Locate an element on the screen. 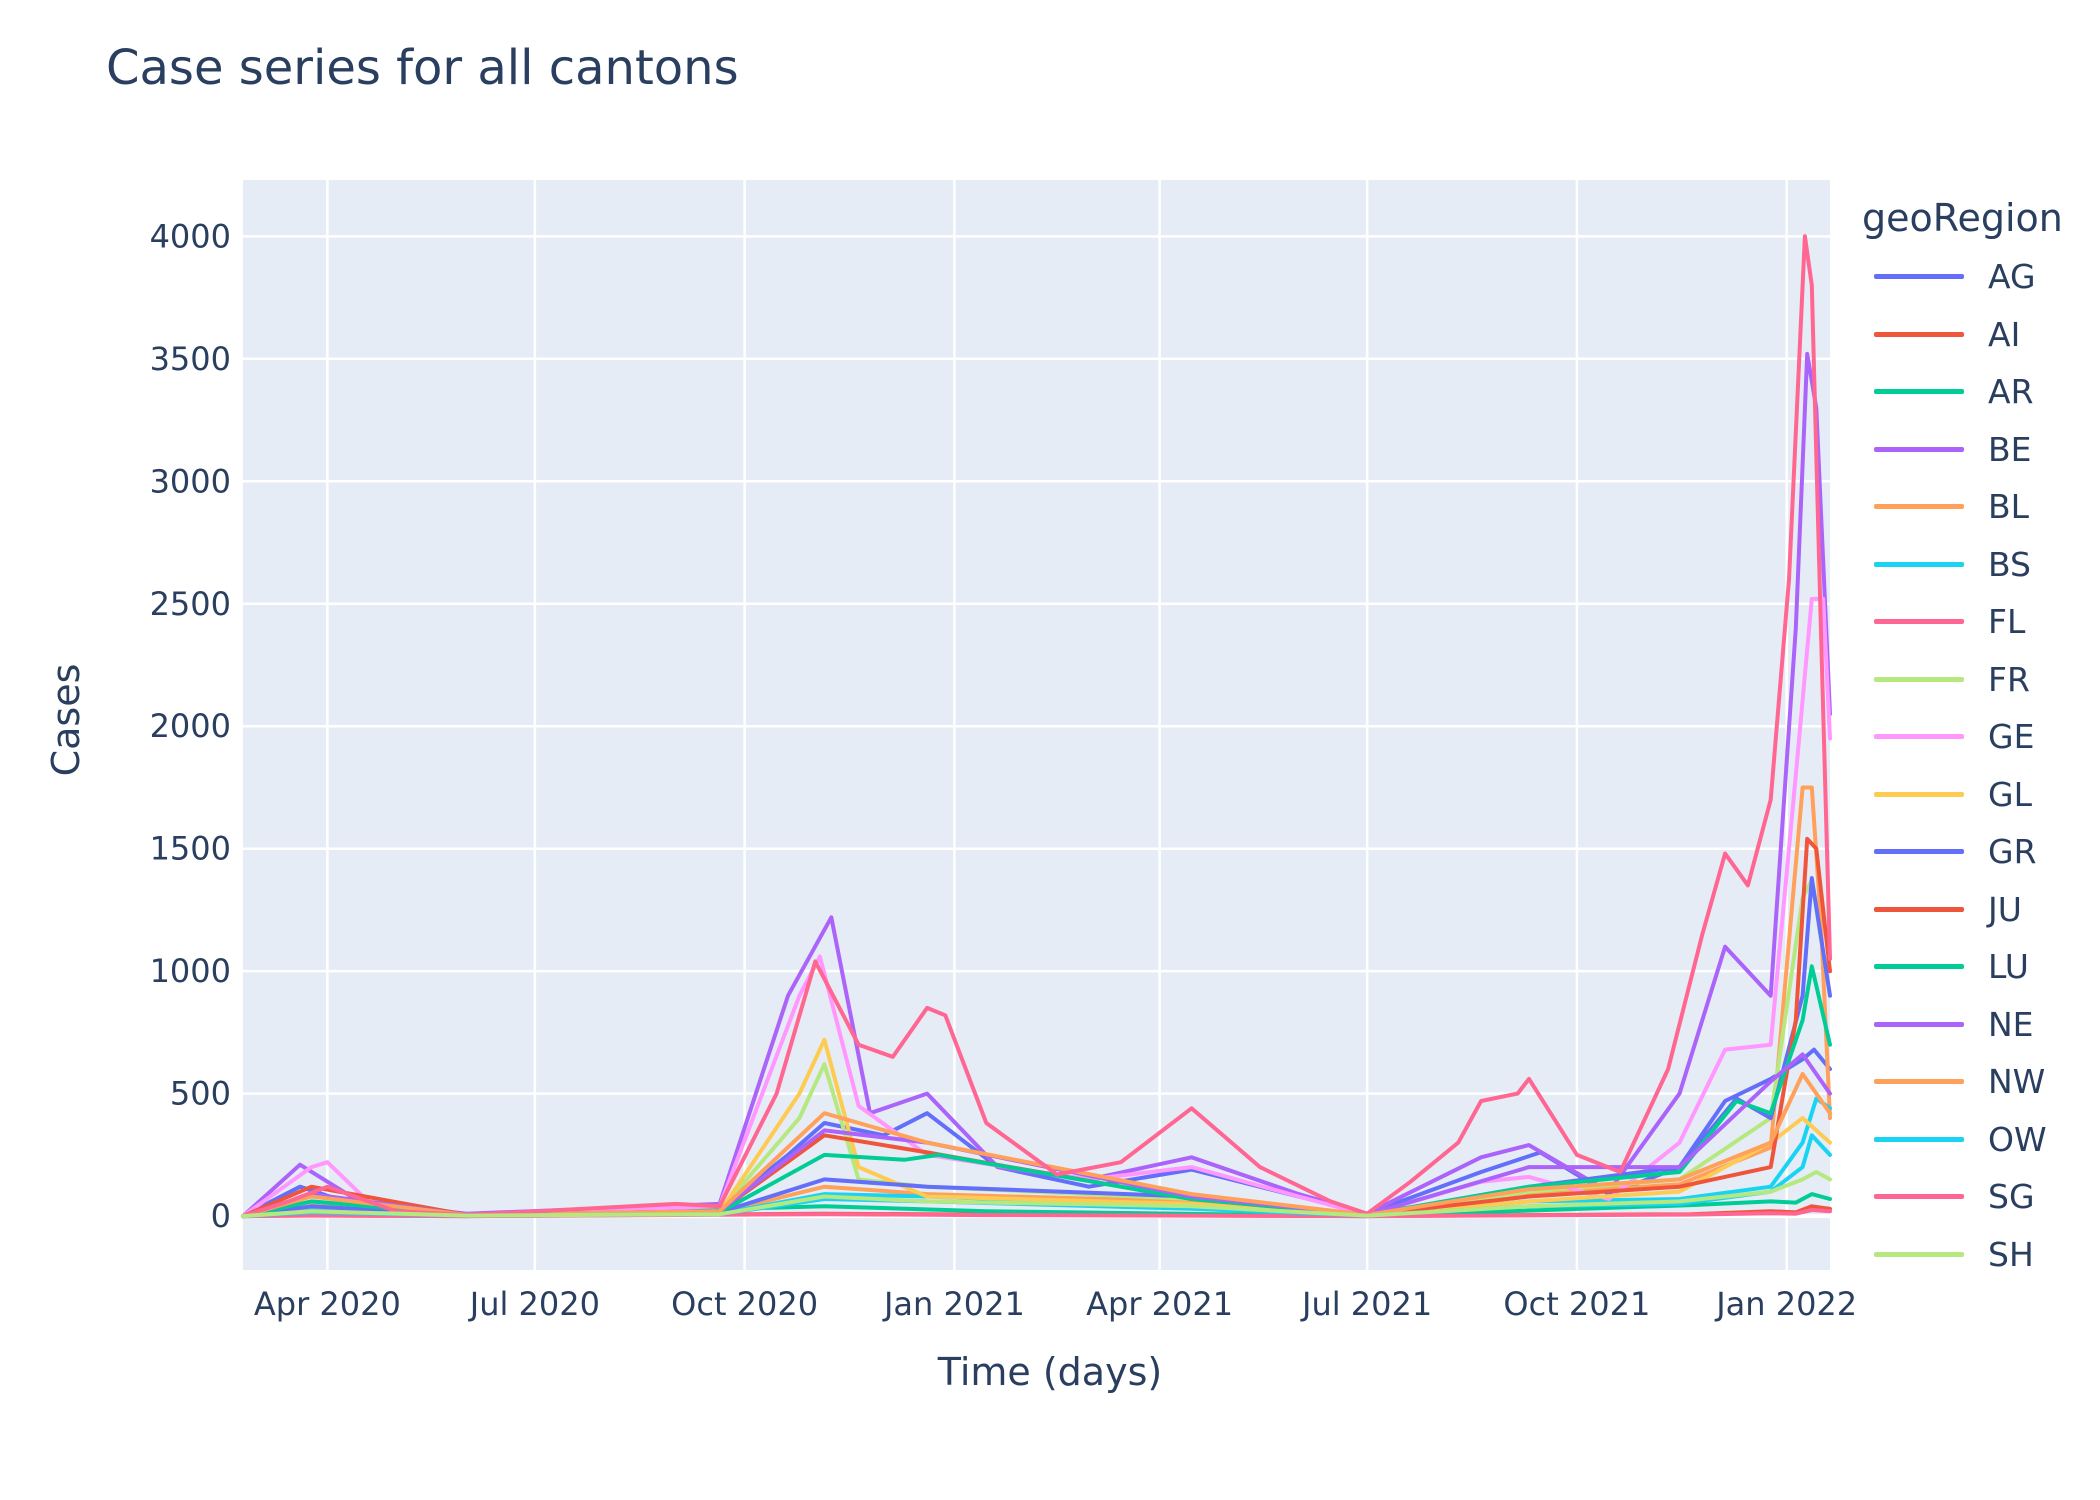 Image resolution: width=2100 pixels, height=1500 pixels. legend-item-be: BE is located at coordinates (1962, 450).